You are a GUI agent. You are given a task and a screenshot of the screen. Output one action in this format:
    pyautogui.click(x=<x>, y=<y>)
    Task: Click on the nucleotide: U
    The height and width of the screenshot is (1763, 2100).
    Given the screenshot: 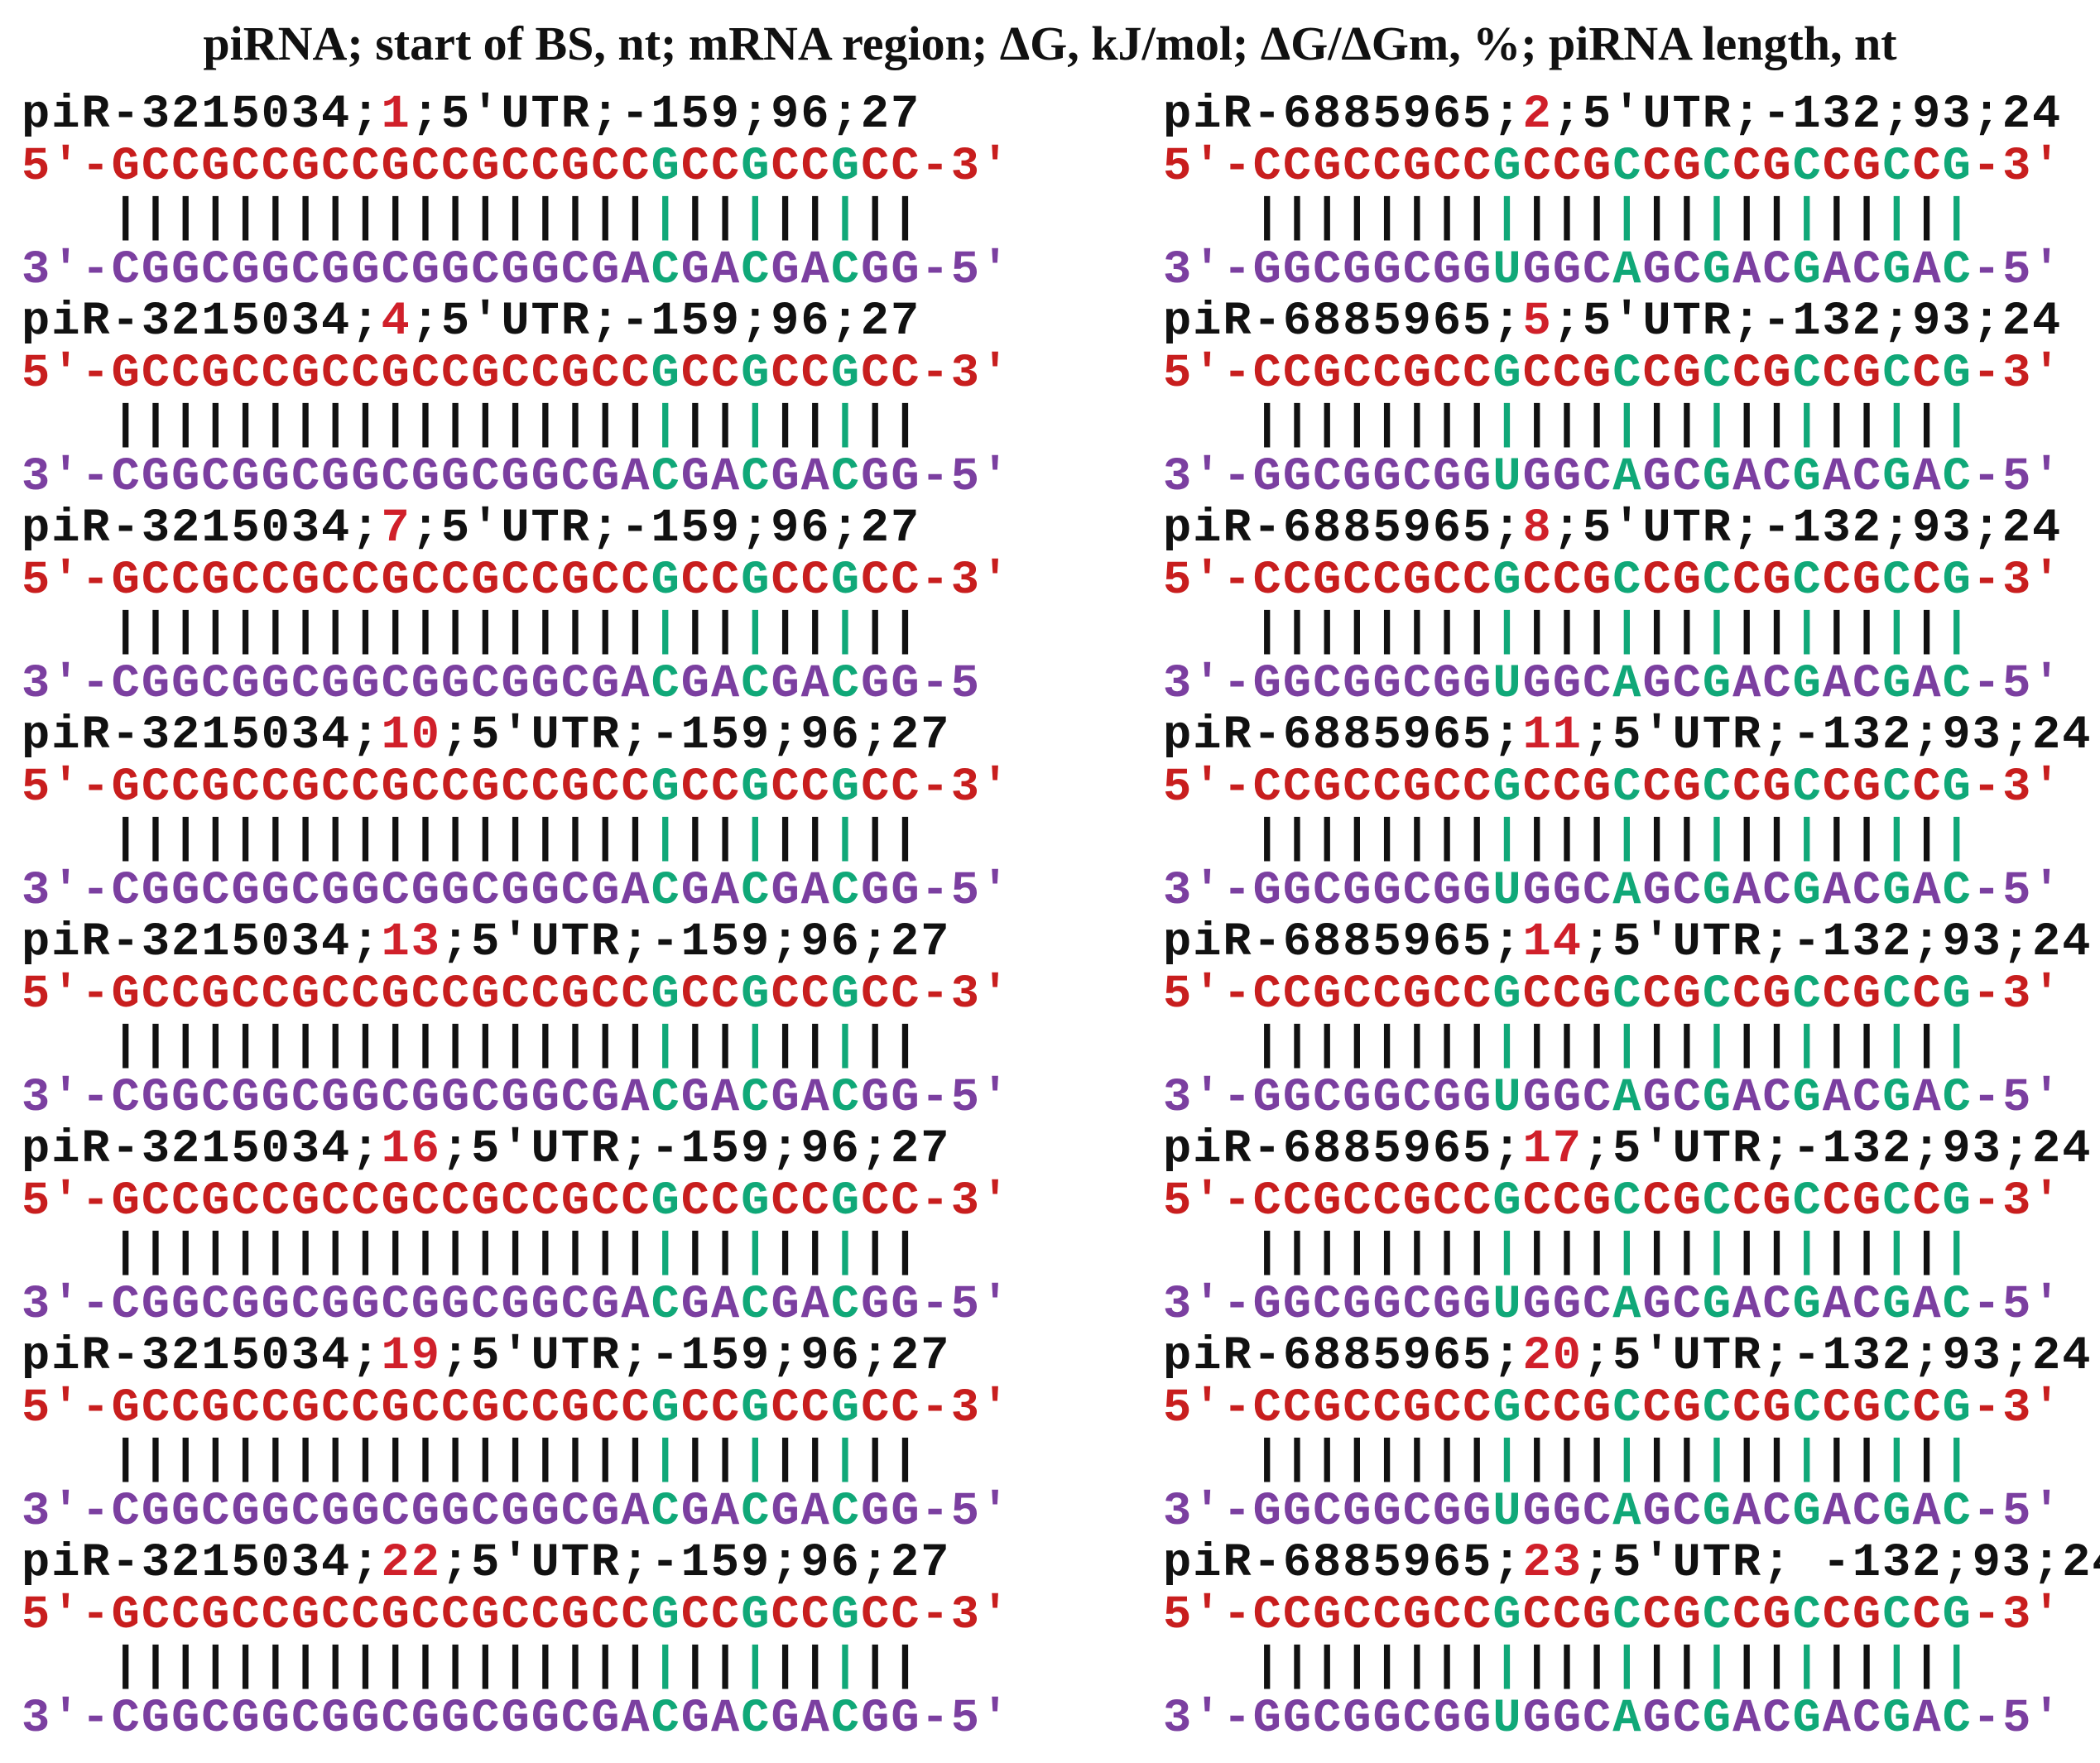 What is the action you would take?
    pyautogui.click(x=1507, y=1098)
    